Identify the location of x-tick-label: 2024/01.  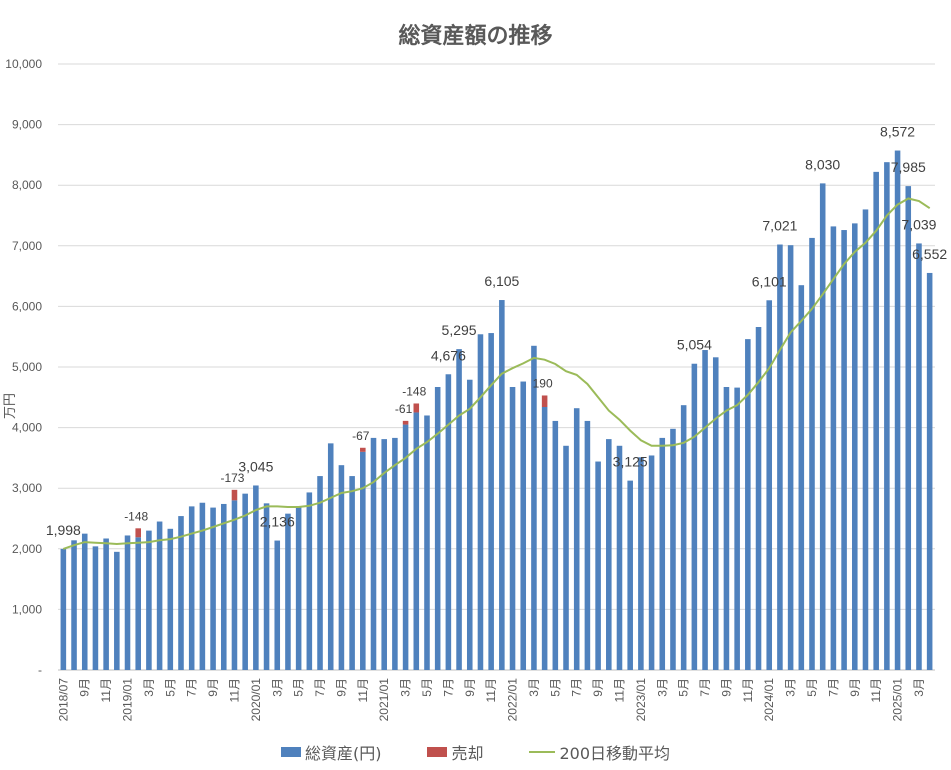
(769, 700).